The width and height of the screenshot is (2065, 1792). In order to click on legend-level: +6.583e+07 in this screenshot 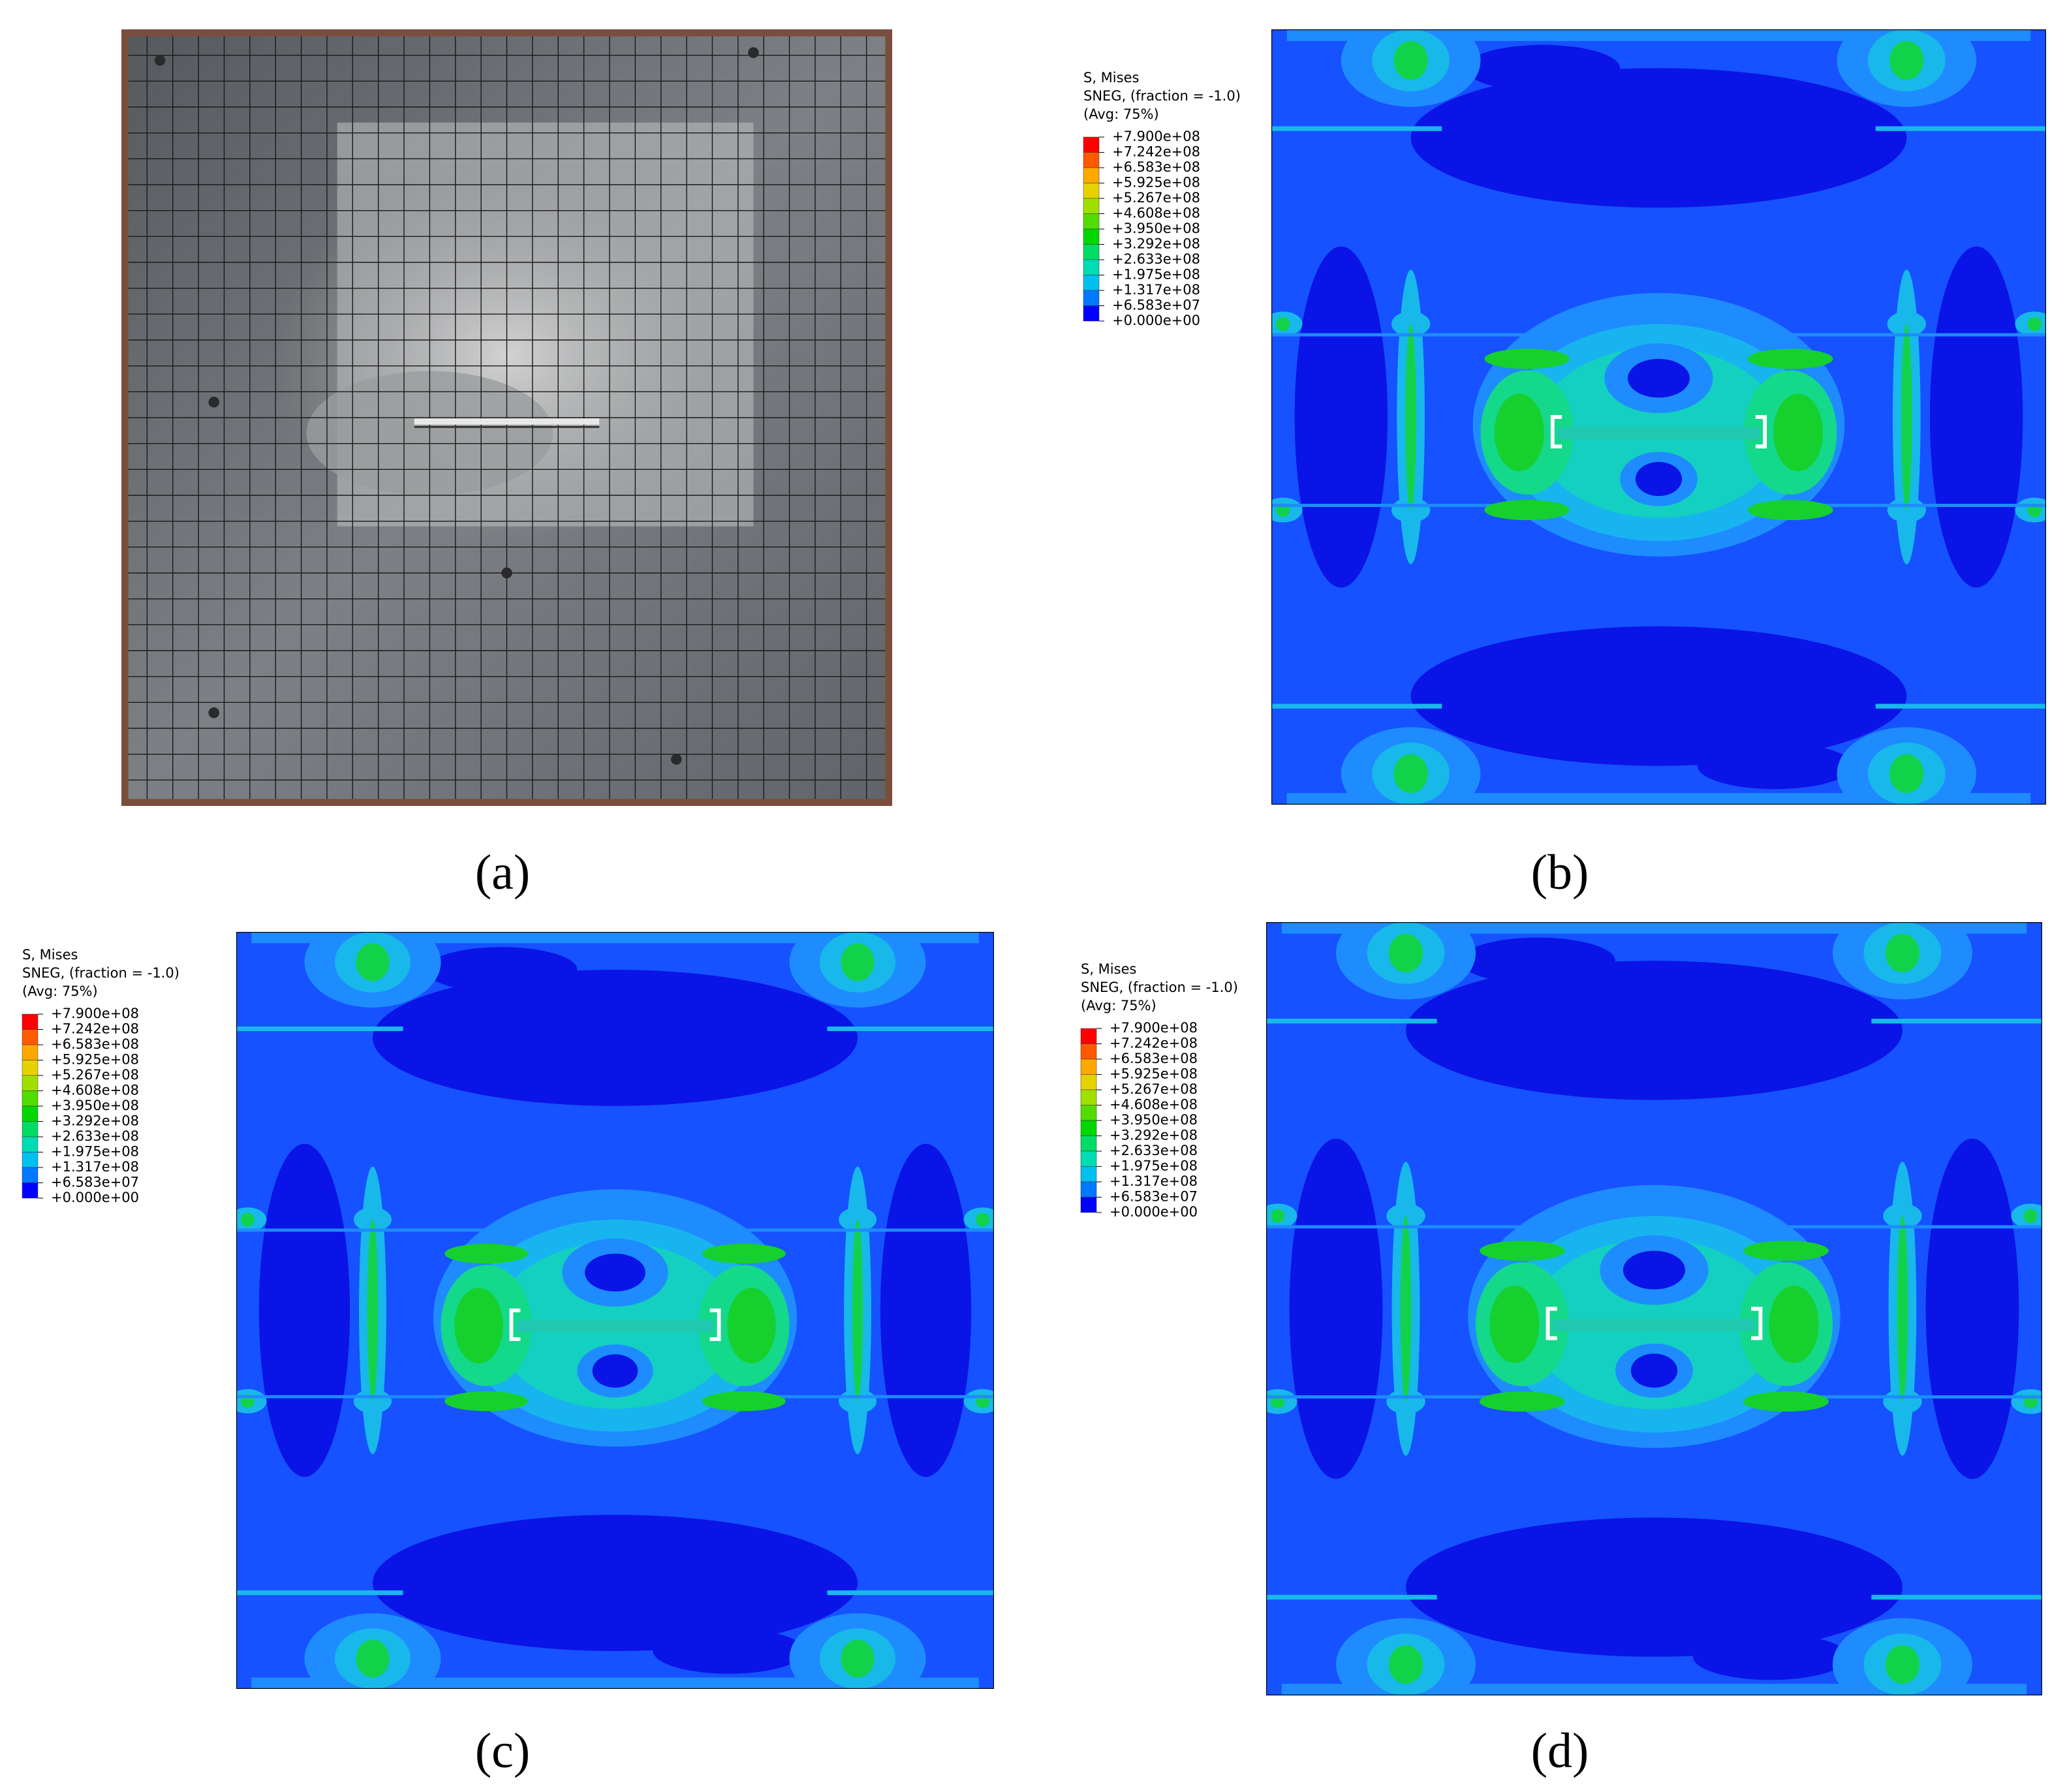, I will do `click(1156, 305)`.